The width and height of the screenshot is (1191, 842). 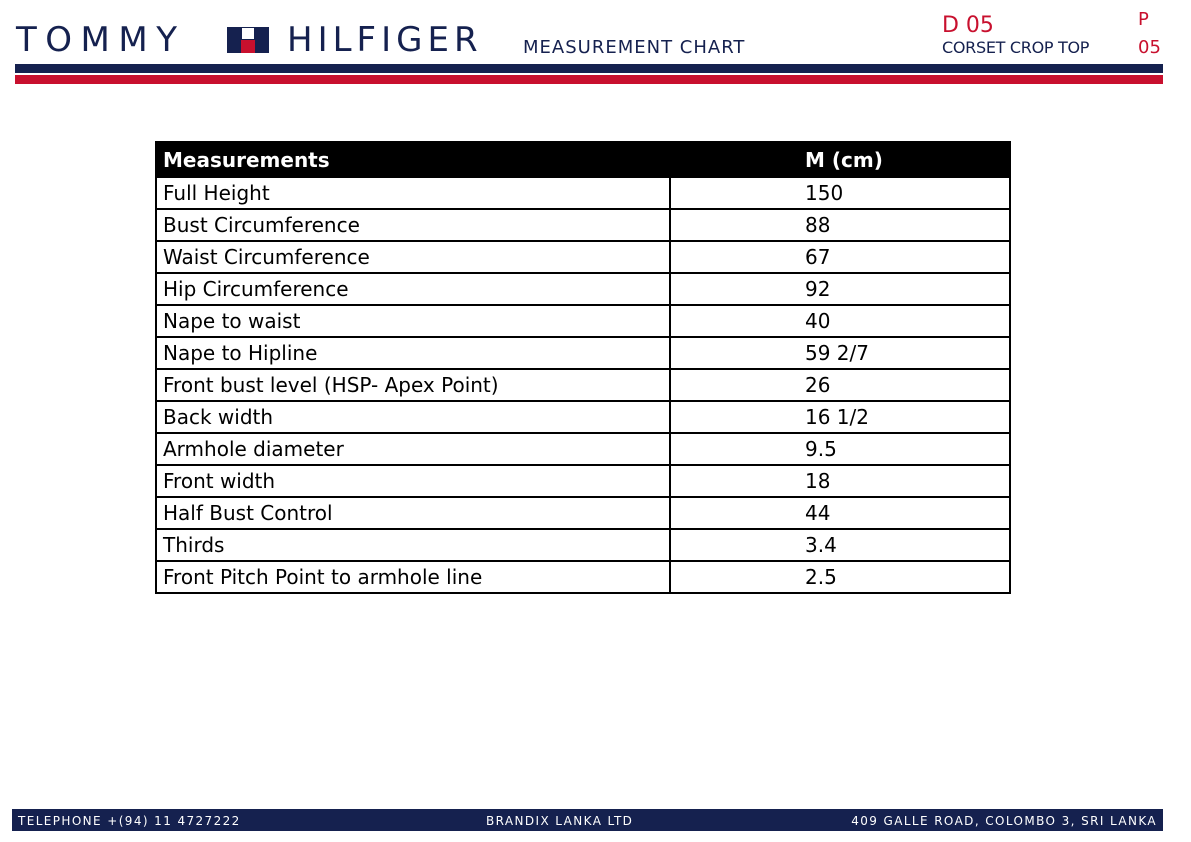 What do you see at coordinates (840, 289) in the screenshot?
I see `measurement-value: 92` at bounding box center [840, 289].